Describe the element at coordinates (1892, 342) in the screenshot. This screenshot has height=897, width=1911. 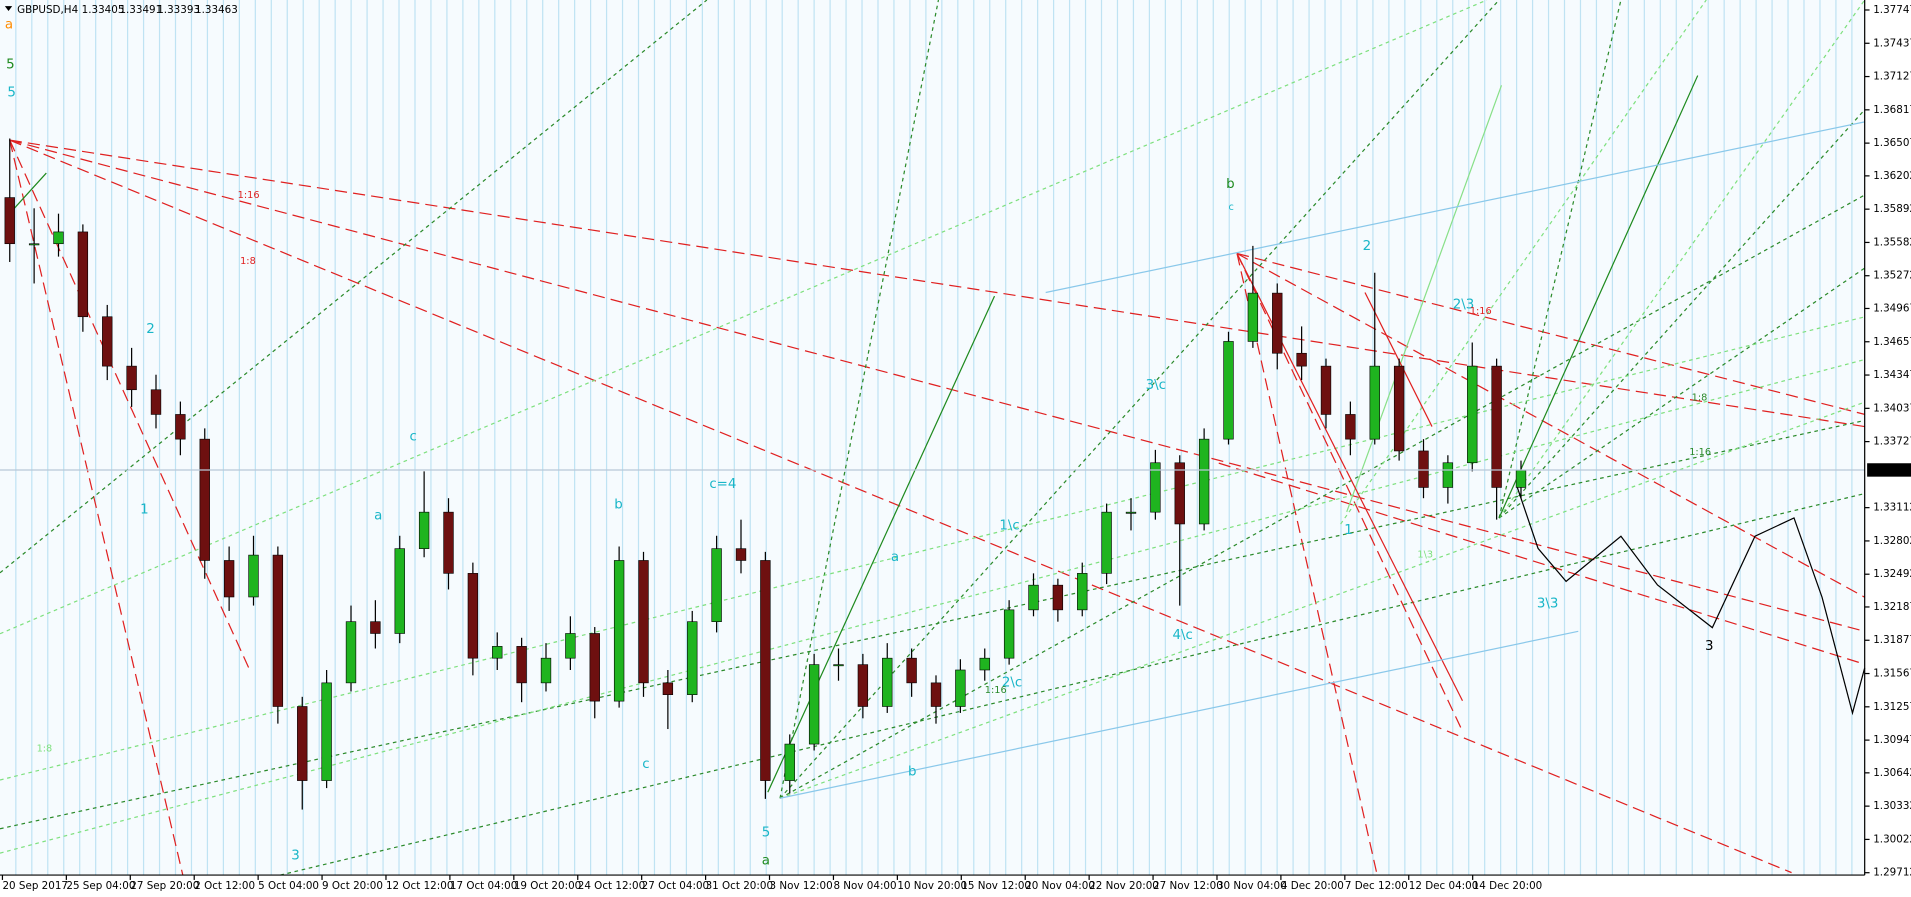
I see `y-tick-label: 1.34657` at that location.